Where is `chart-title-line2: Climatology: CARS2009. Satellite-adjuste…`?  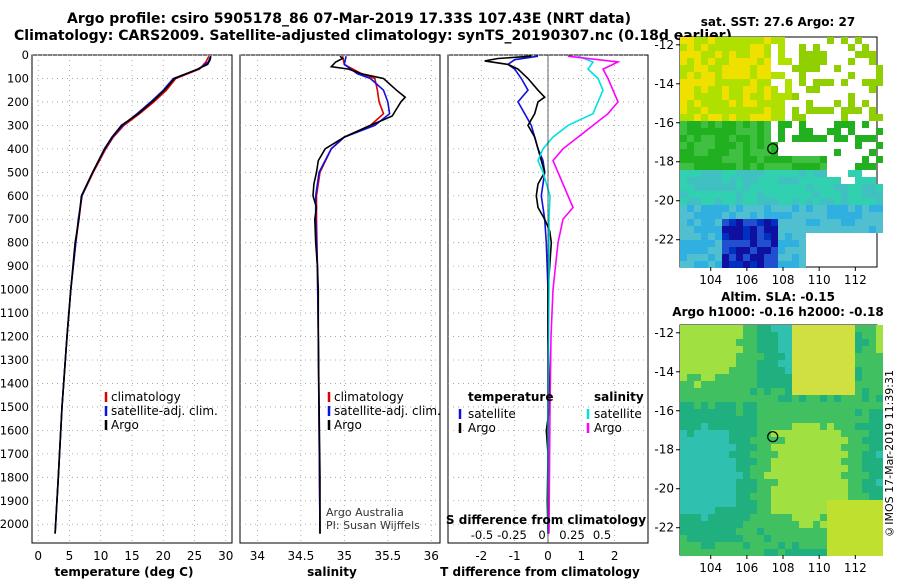
chart-title-line2: Climatology: CARS2009. Satellite-adjuste… is located at coordinates (373, 36).